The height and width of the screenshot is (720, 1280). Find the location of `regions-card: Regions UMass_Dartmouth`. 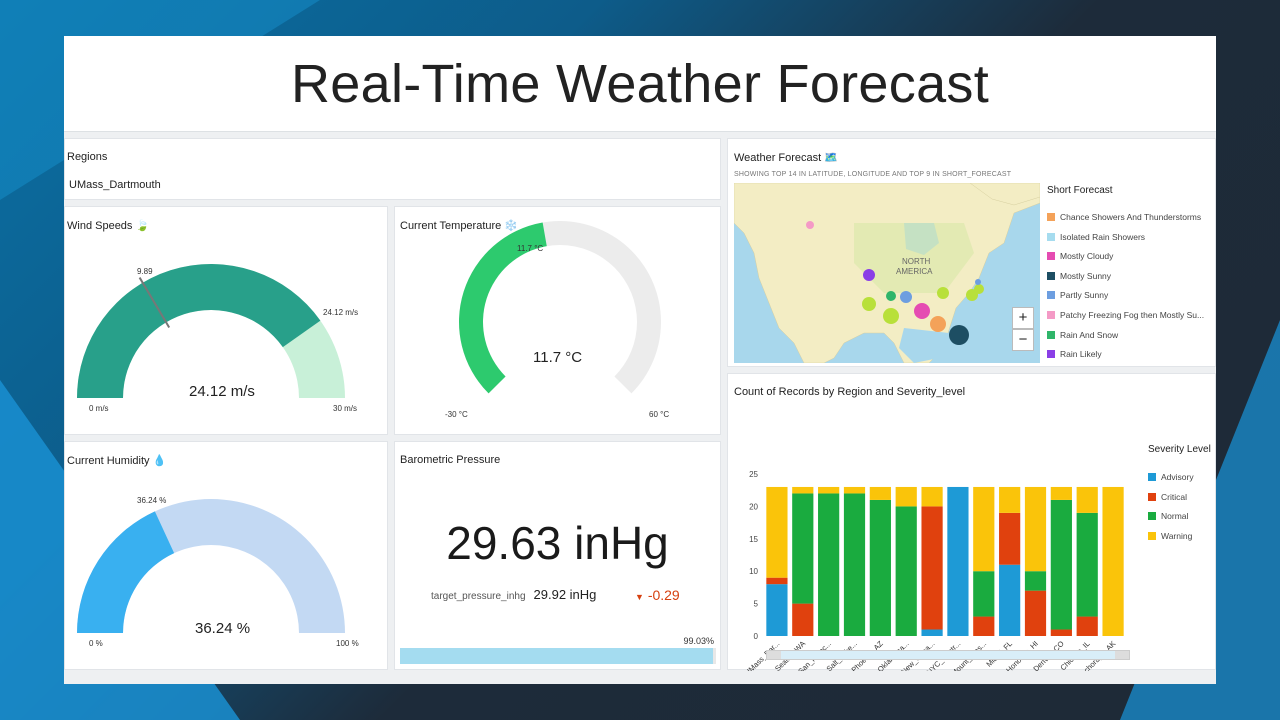

regions-card: Regions UMass_Dartmouth is located at coordinates (392, 169).